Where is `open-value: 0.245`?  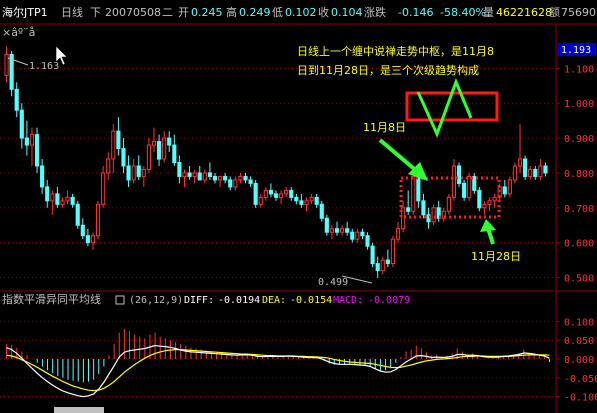 open-value: 0.245 is located at coordinates (207, 12).